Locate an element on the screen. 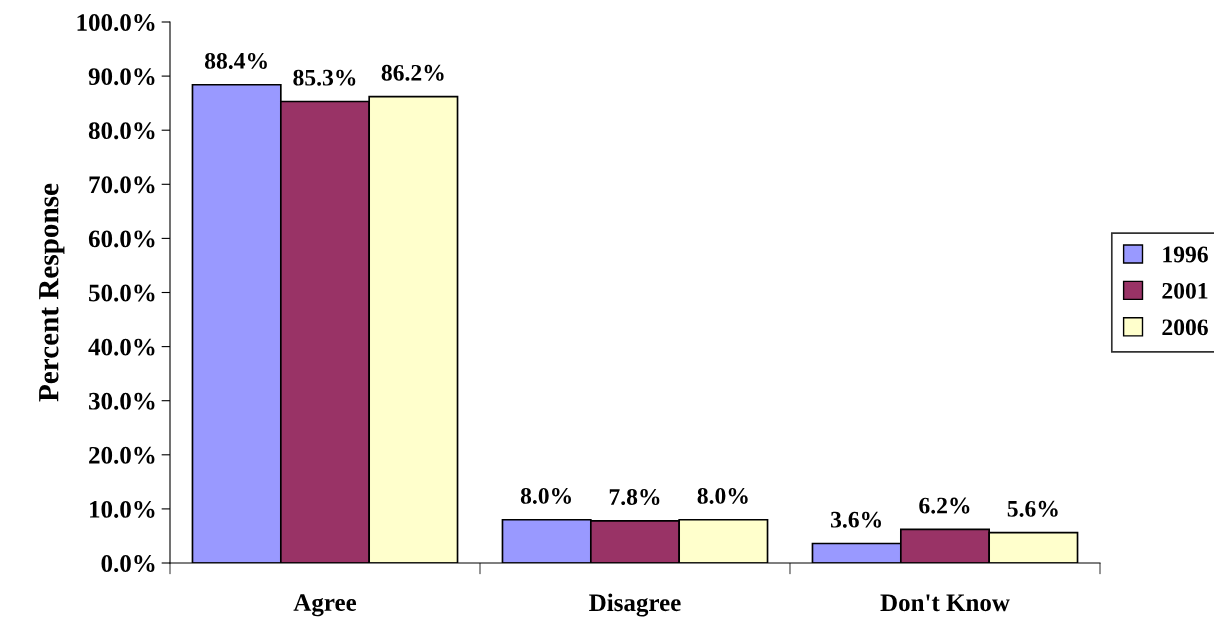  y-tick-label: 0.0% is located at coordinates (128, 564).